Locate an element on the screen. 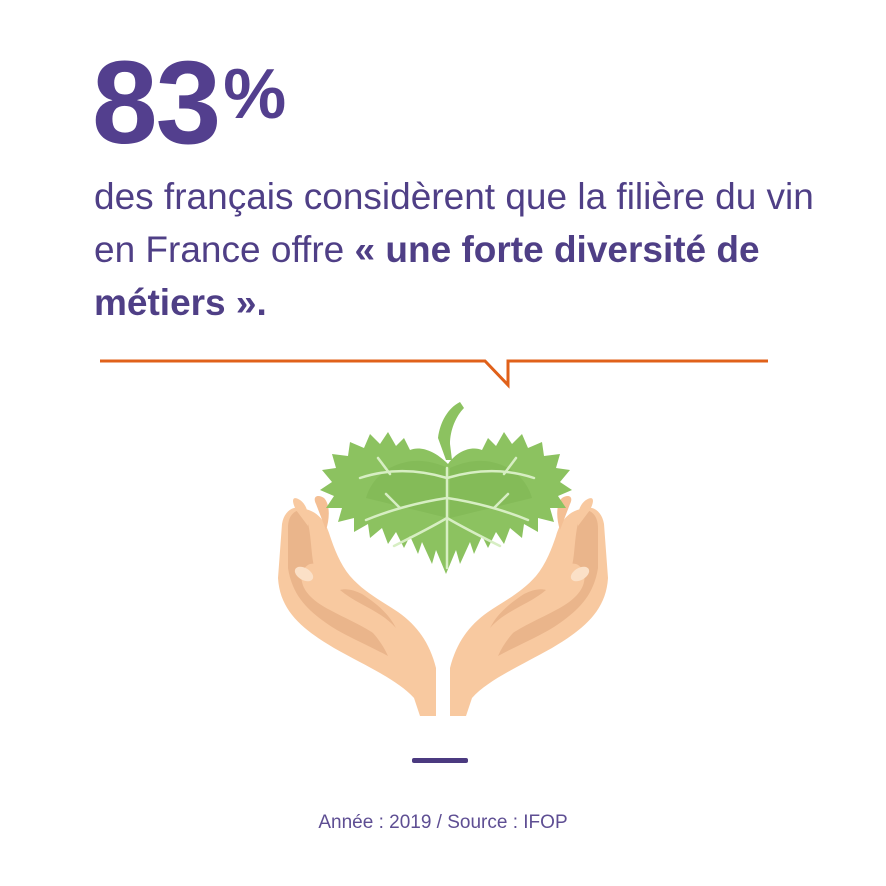 The width and height of the screenshot is (886, 886). stat-value: 83 is located at coordinates (156, 103).